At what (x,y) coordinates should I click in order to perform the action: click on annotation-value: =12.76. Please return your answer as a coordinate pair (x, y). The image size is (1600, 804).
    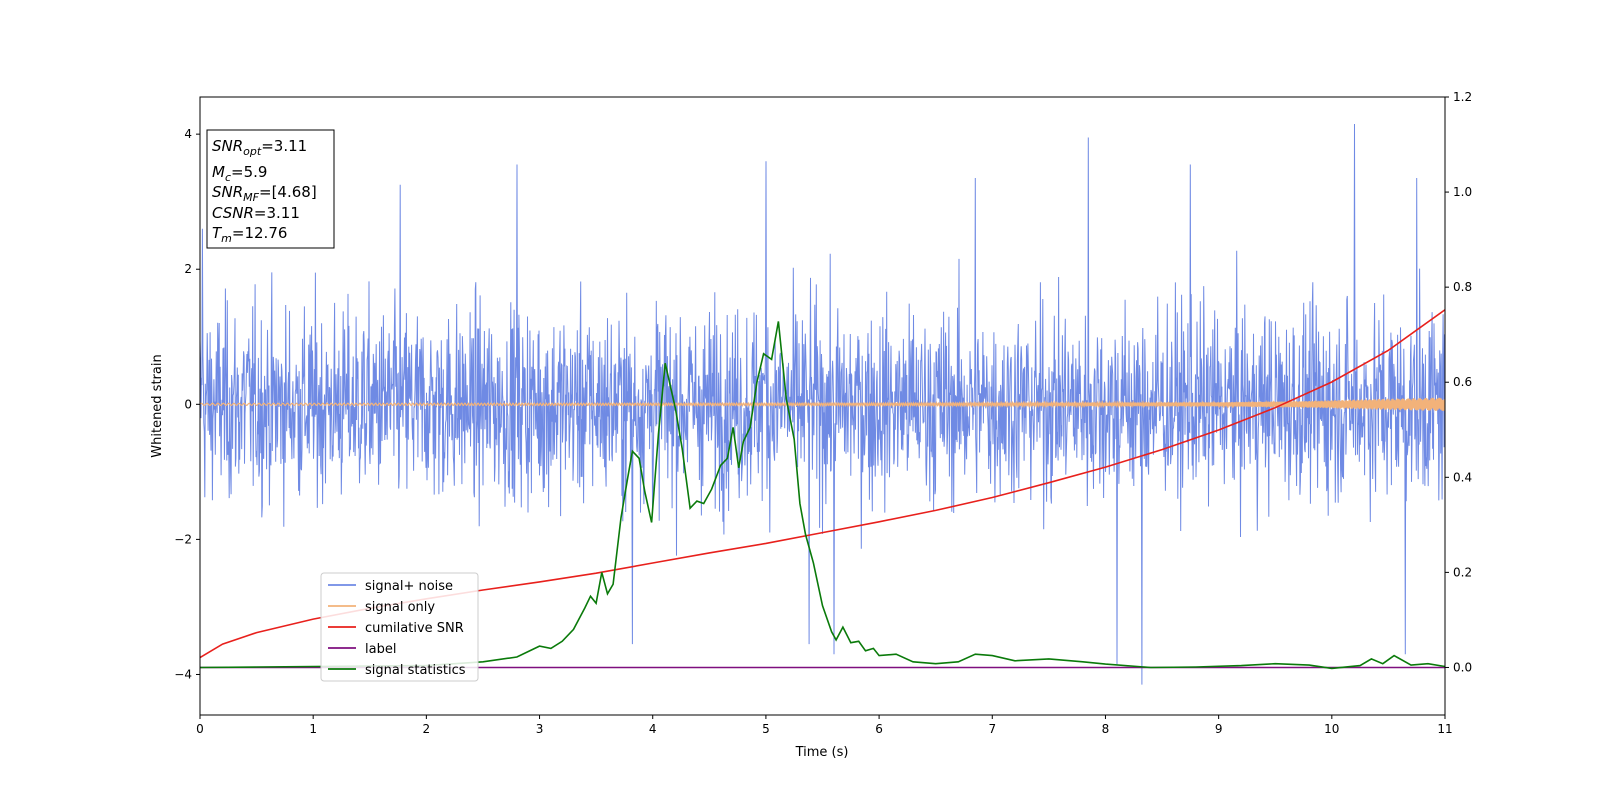
    Looking at the image, I should click on (260, 233).